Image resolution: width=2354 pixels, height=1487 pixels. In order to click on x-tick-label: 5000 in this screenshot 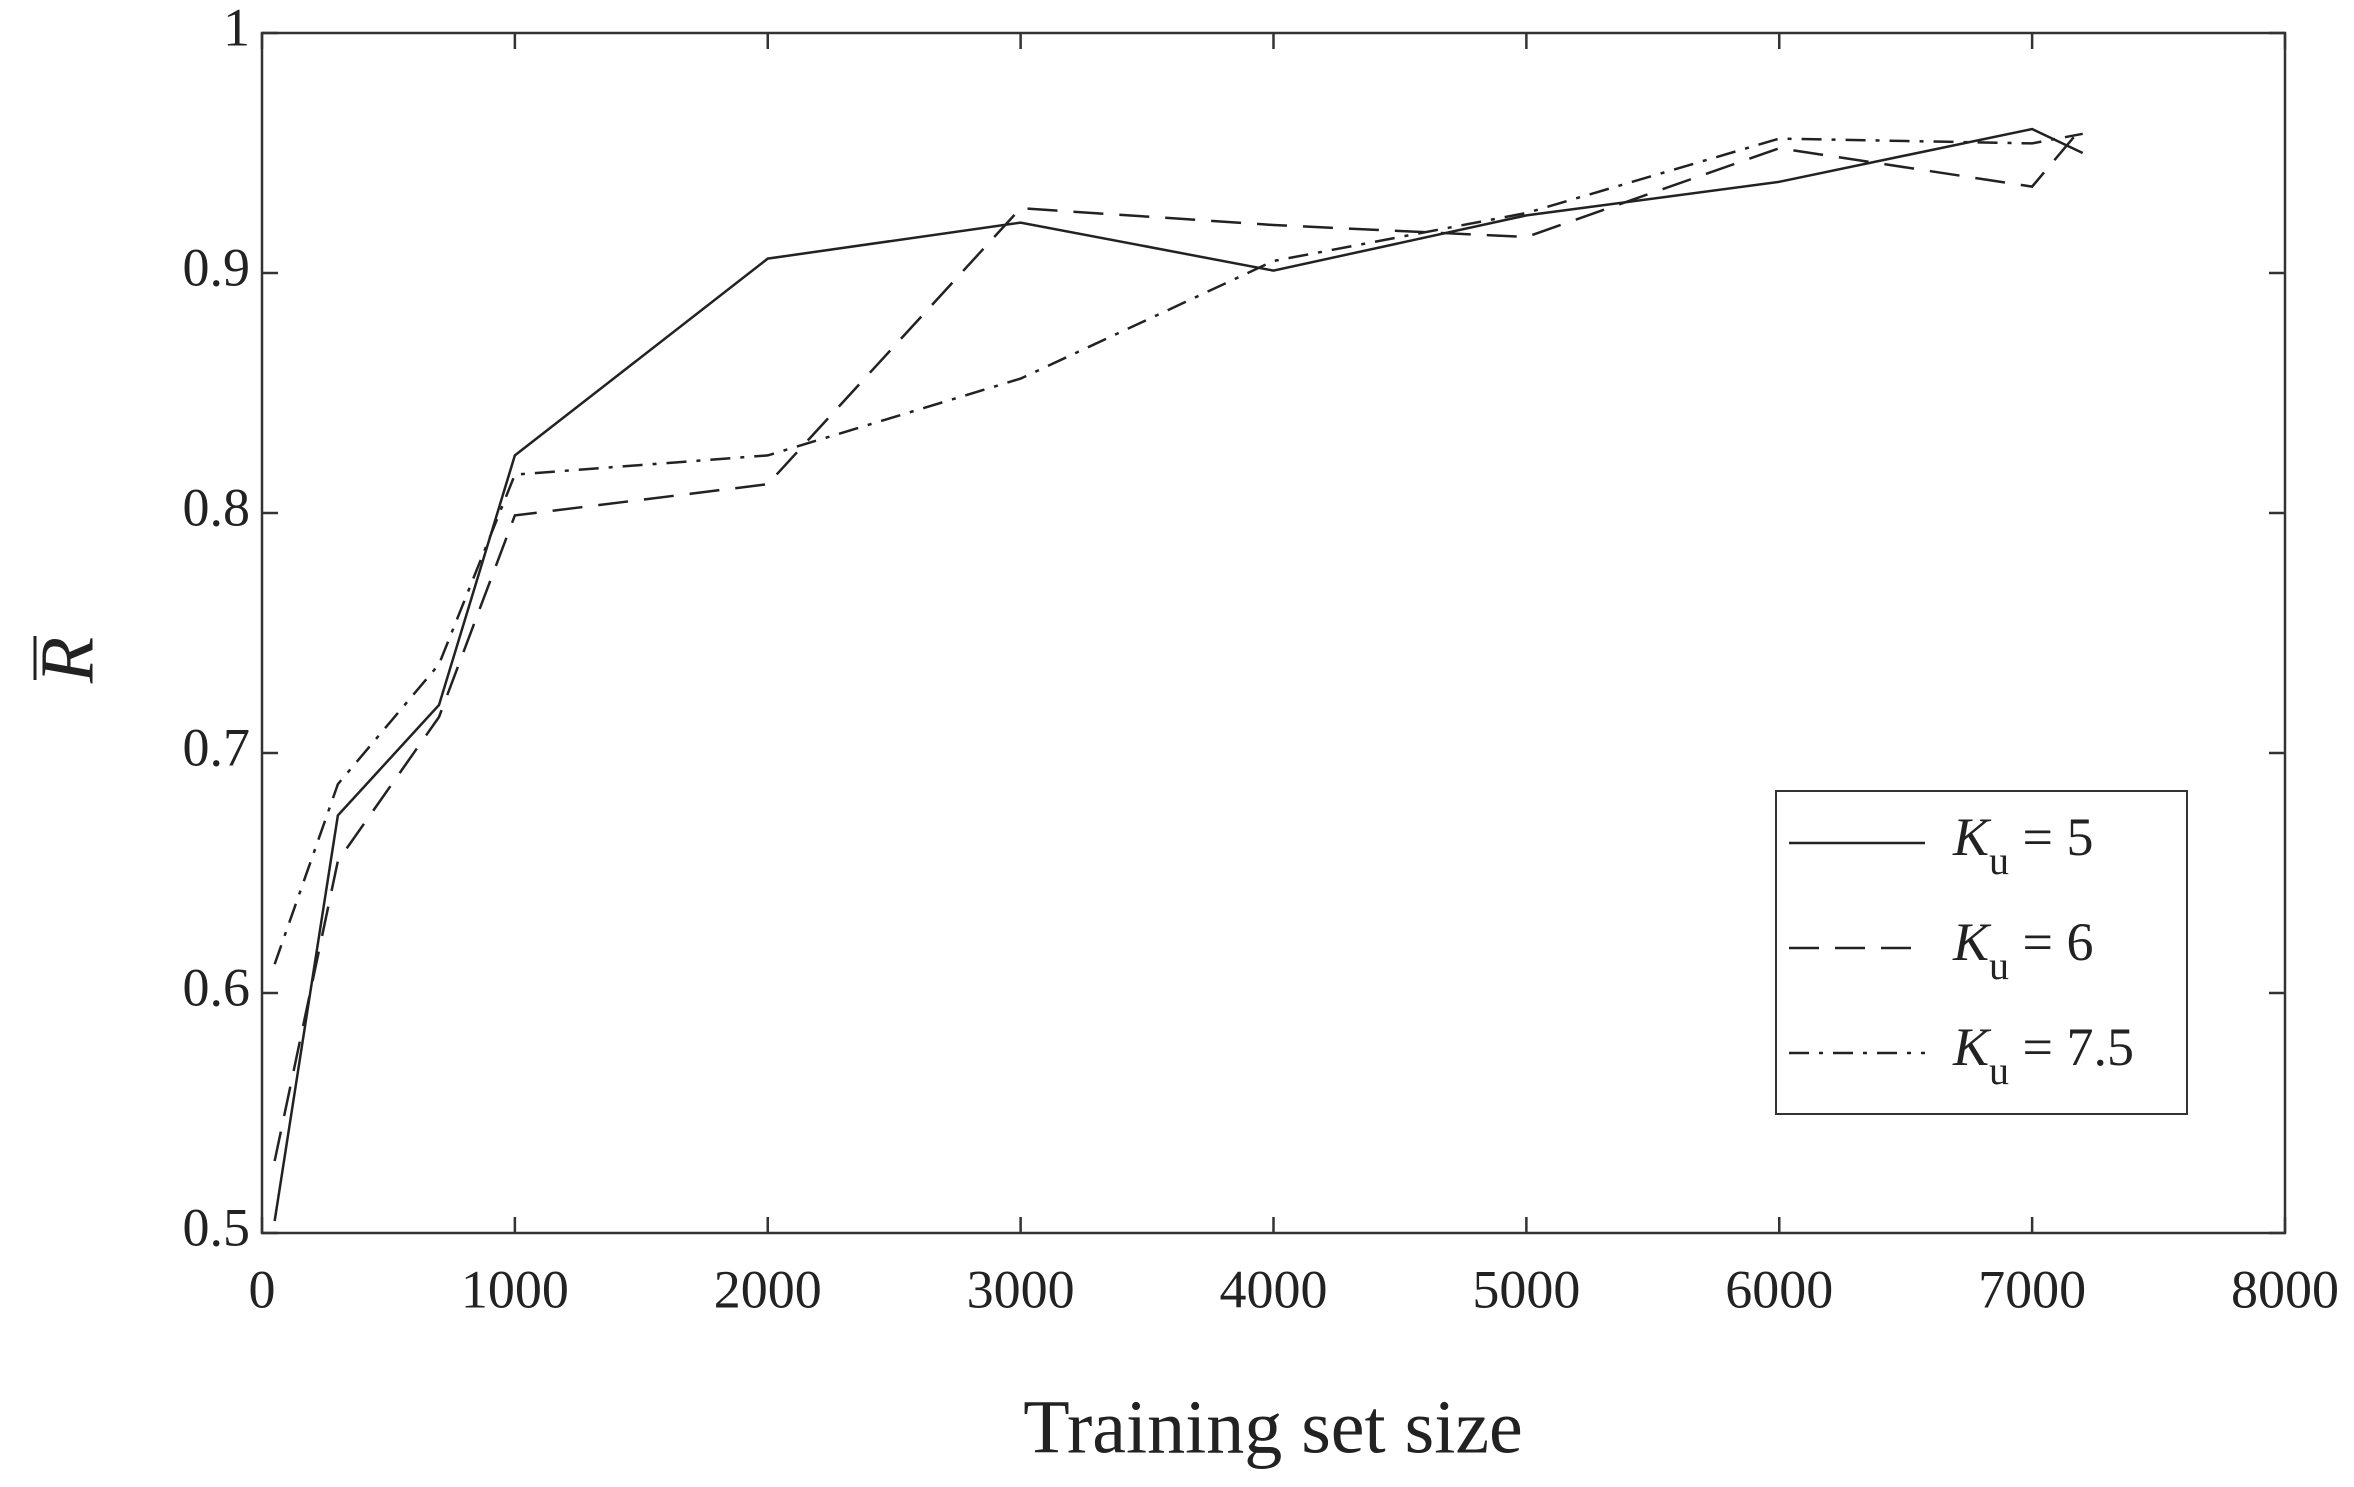, I will do `click(1526, 1289)`.